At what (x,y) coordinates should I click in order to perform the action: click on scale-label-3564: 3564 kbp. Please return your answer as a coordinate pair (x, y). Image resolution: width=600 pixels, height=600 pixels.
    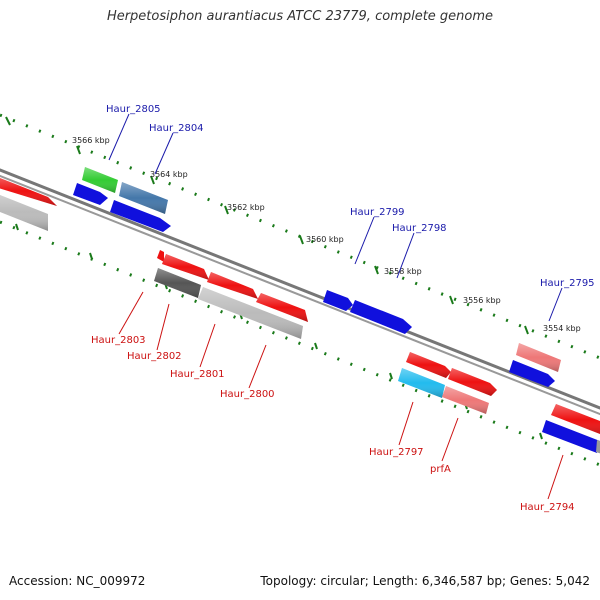
    Looking at the image, I should click on (169, 174).